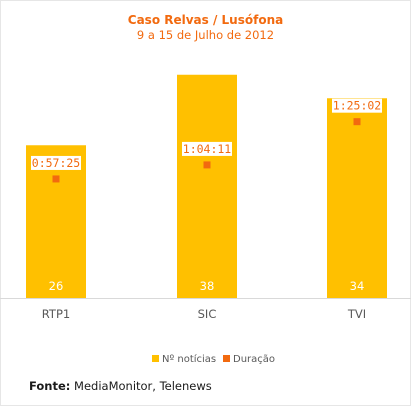 The image size is (411, 406). I want to click on bar-value-label: 26, so click(56, 286).